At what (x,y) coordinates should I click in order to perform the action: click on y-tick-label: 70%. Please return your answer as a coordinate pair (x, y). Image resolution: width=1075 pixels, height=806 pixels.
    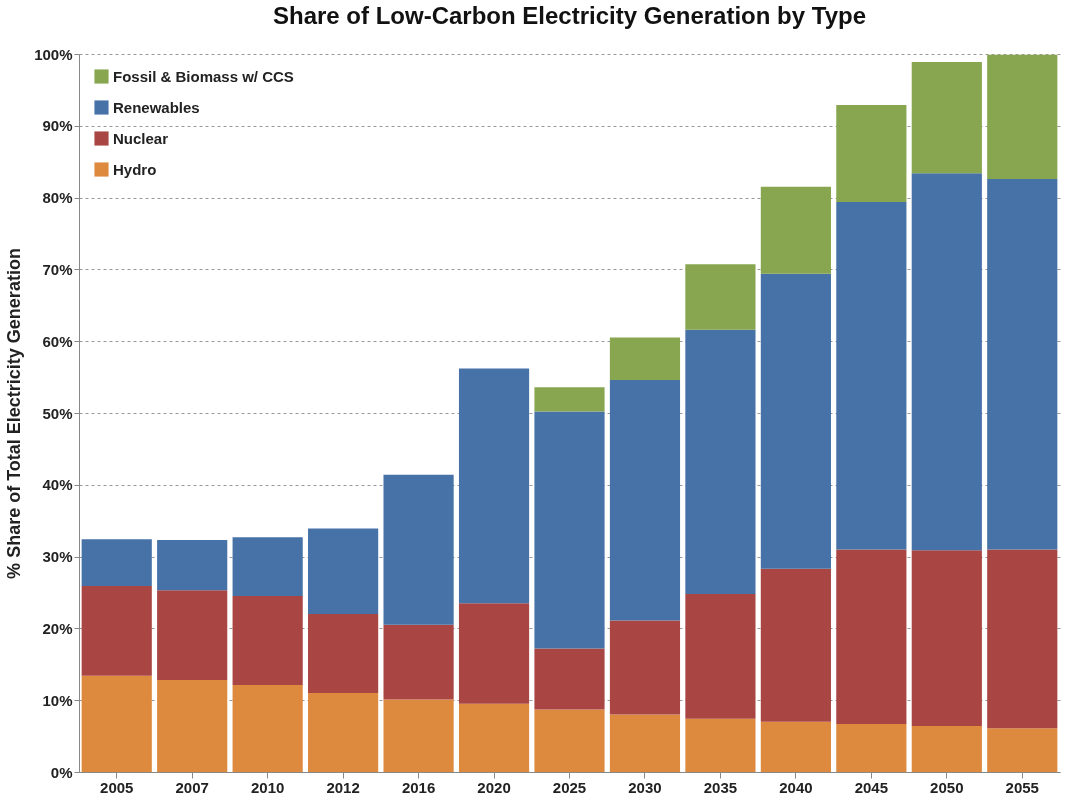
    Looking at the image, I should click on (57, 269).